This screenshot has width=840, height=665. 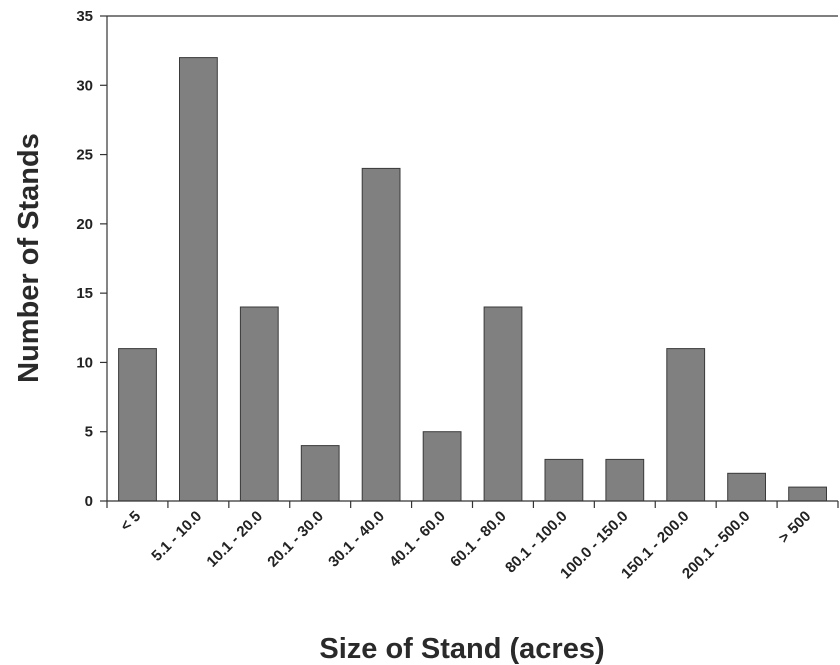 What do you see at coordinates (84, 293) in the screenshot?
I see `y-tick-label: 15` at bounding box center [84, 293].